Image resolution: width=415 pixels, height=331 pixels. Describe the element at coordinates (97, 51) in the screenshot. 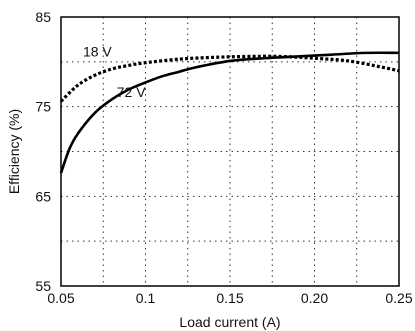

I see `series-label: 18 V` at that location.